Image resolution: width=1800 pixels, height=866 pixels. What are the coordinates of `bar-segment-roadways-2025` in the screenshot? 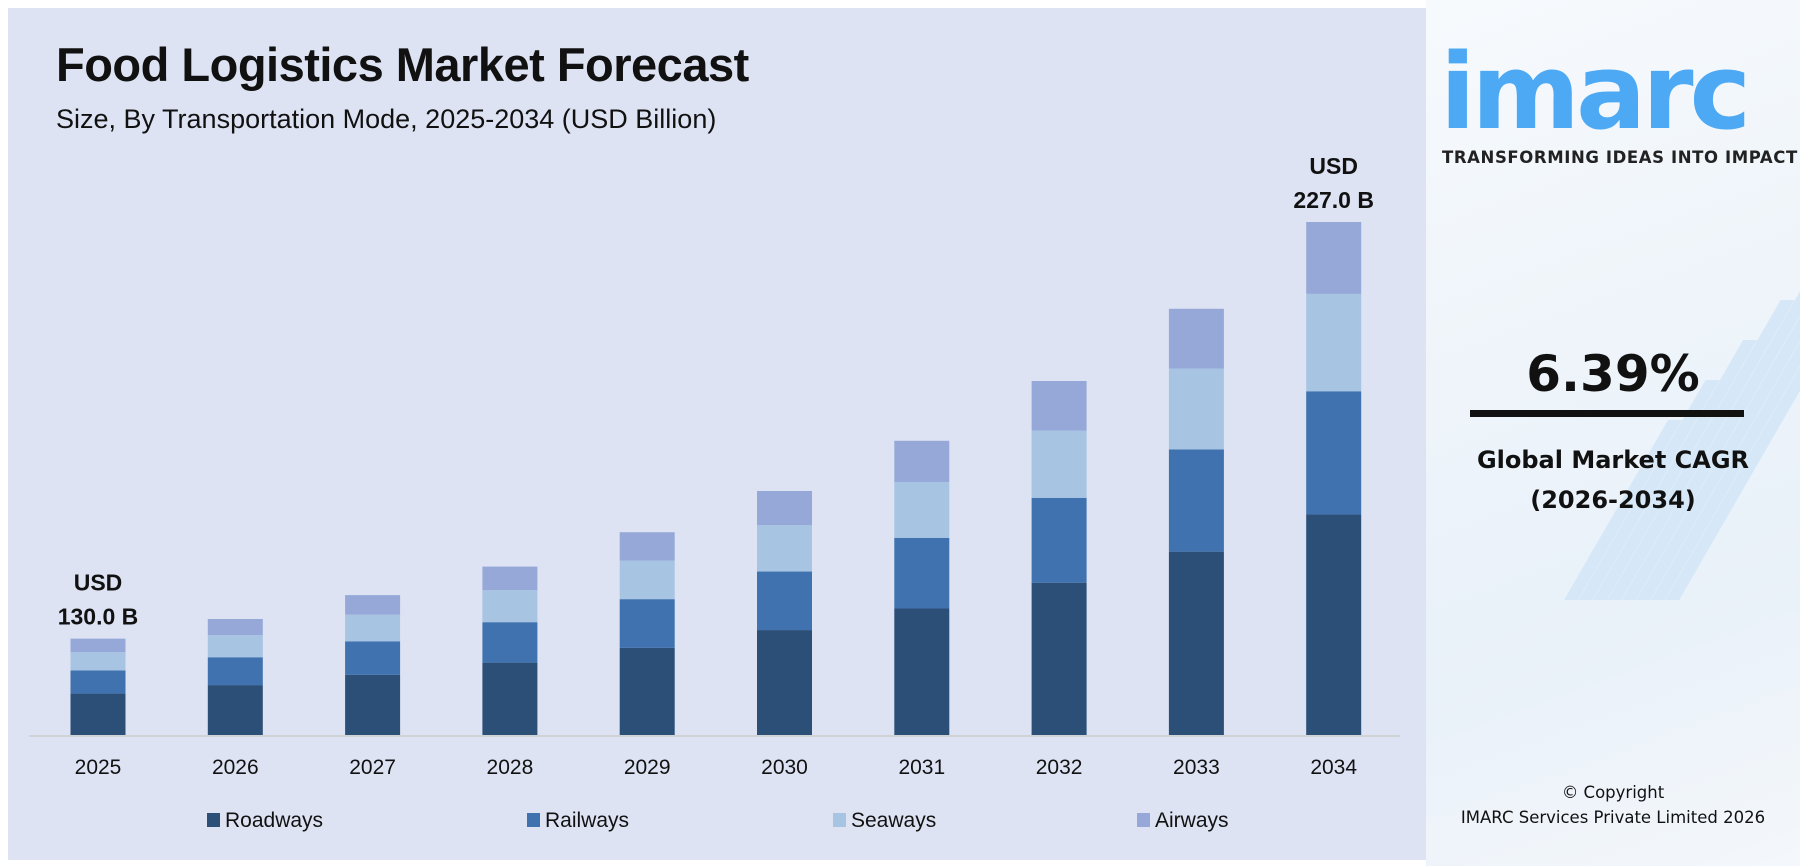 It's located at (98, 714).